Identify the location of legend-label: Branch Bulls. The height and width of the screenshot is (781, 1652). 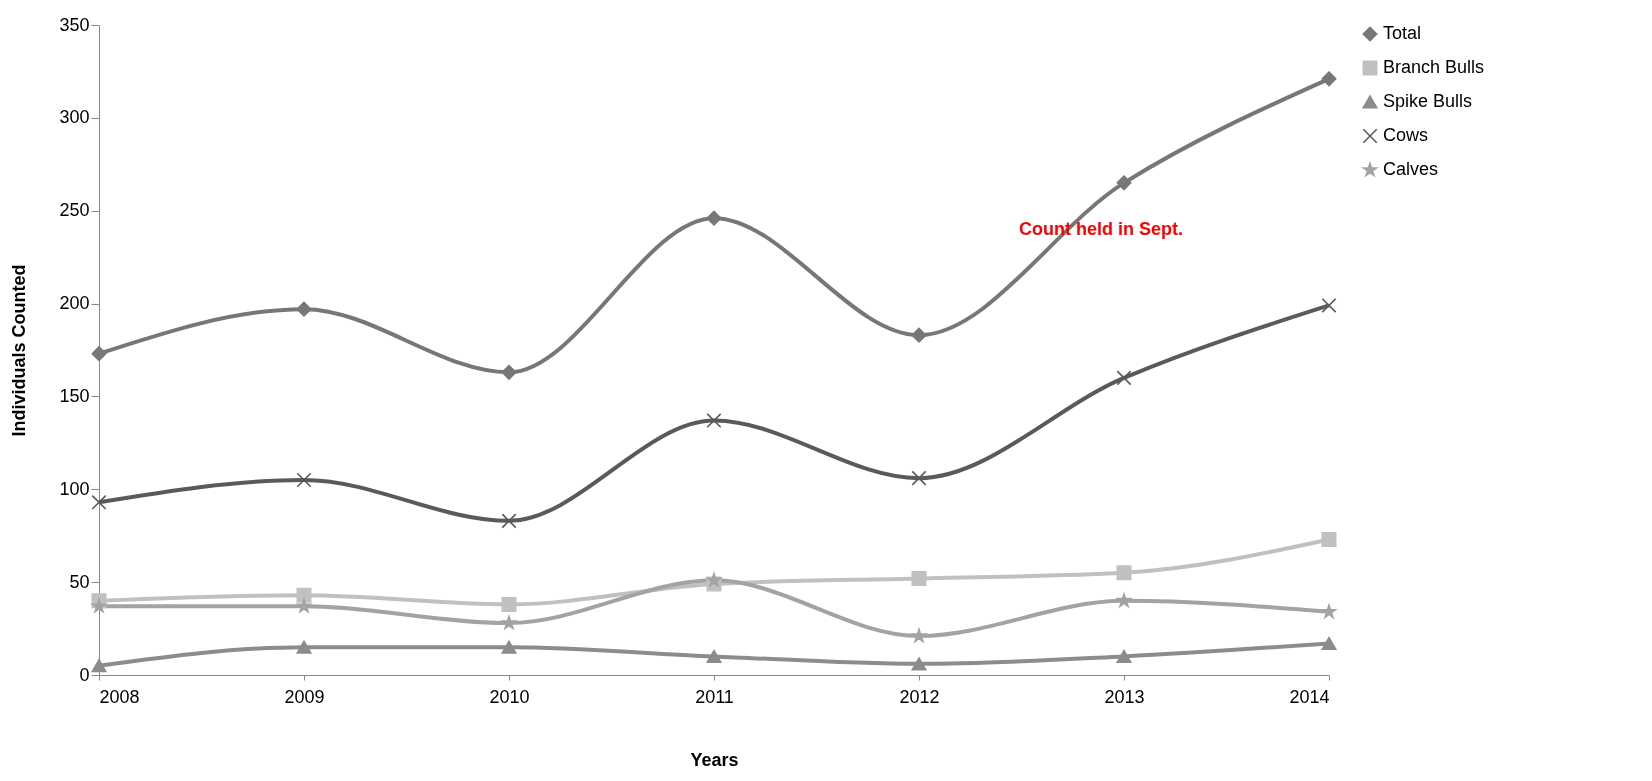
(1434, 67).